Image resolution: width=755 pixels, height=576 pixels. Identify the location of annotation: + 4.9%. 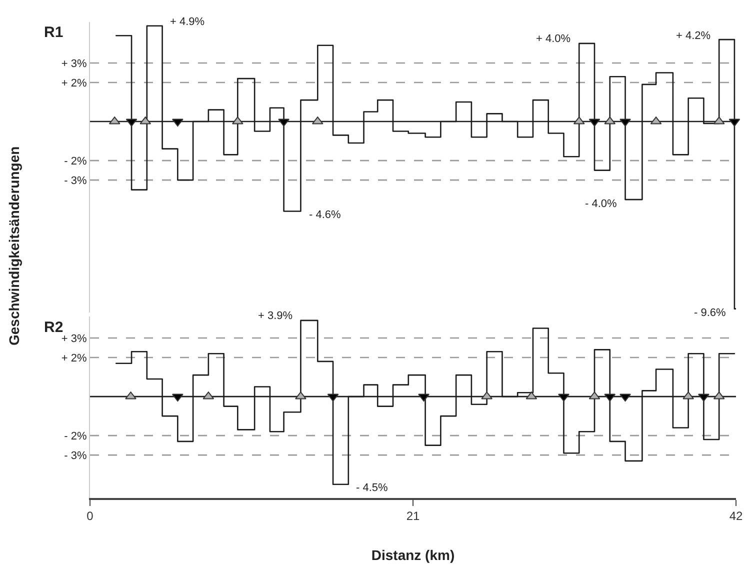
(187, 22).